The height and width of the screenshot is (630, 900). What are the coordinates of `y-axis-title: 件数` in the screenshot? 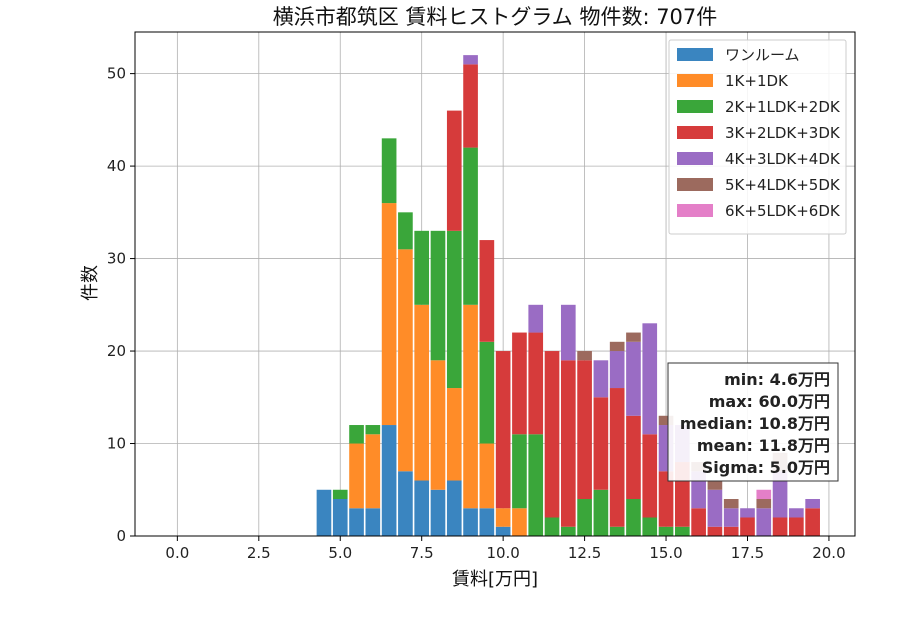 It's located at (90, 283).